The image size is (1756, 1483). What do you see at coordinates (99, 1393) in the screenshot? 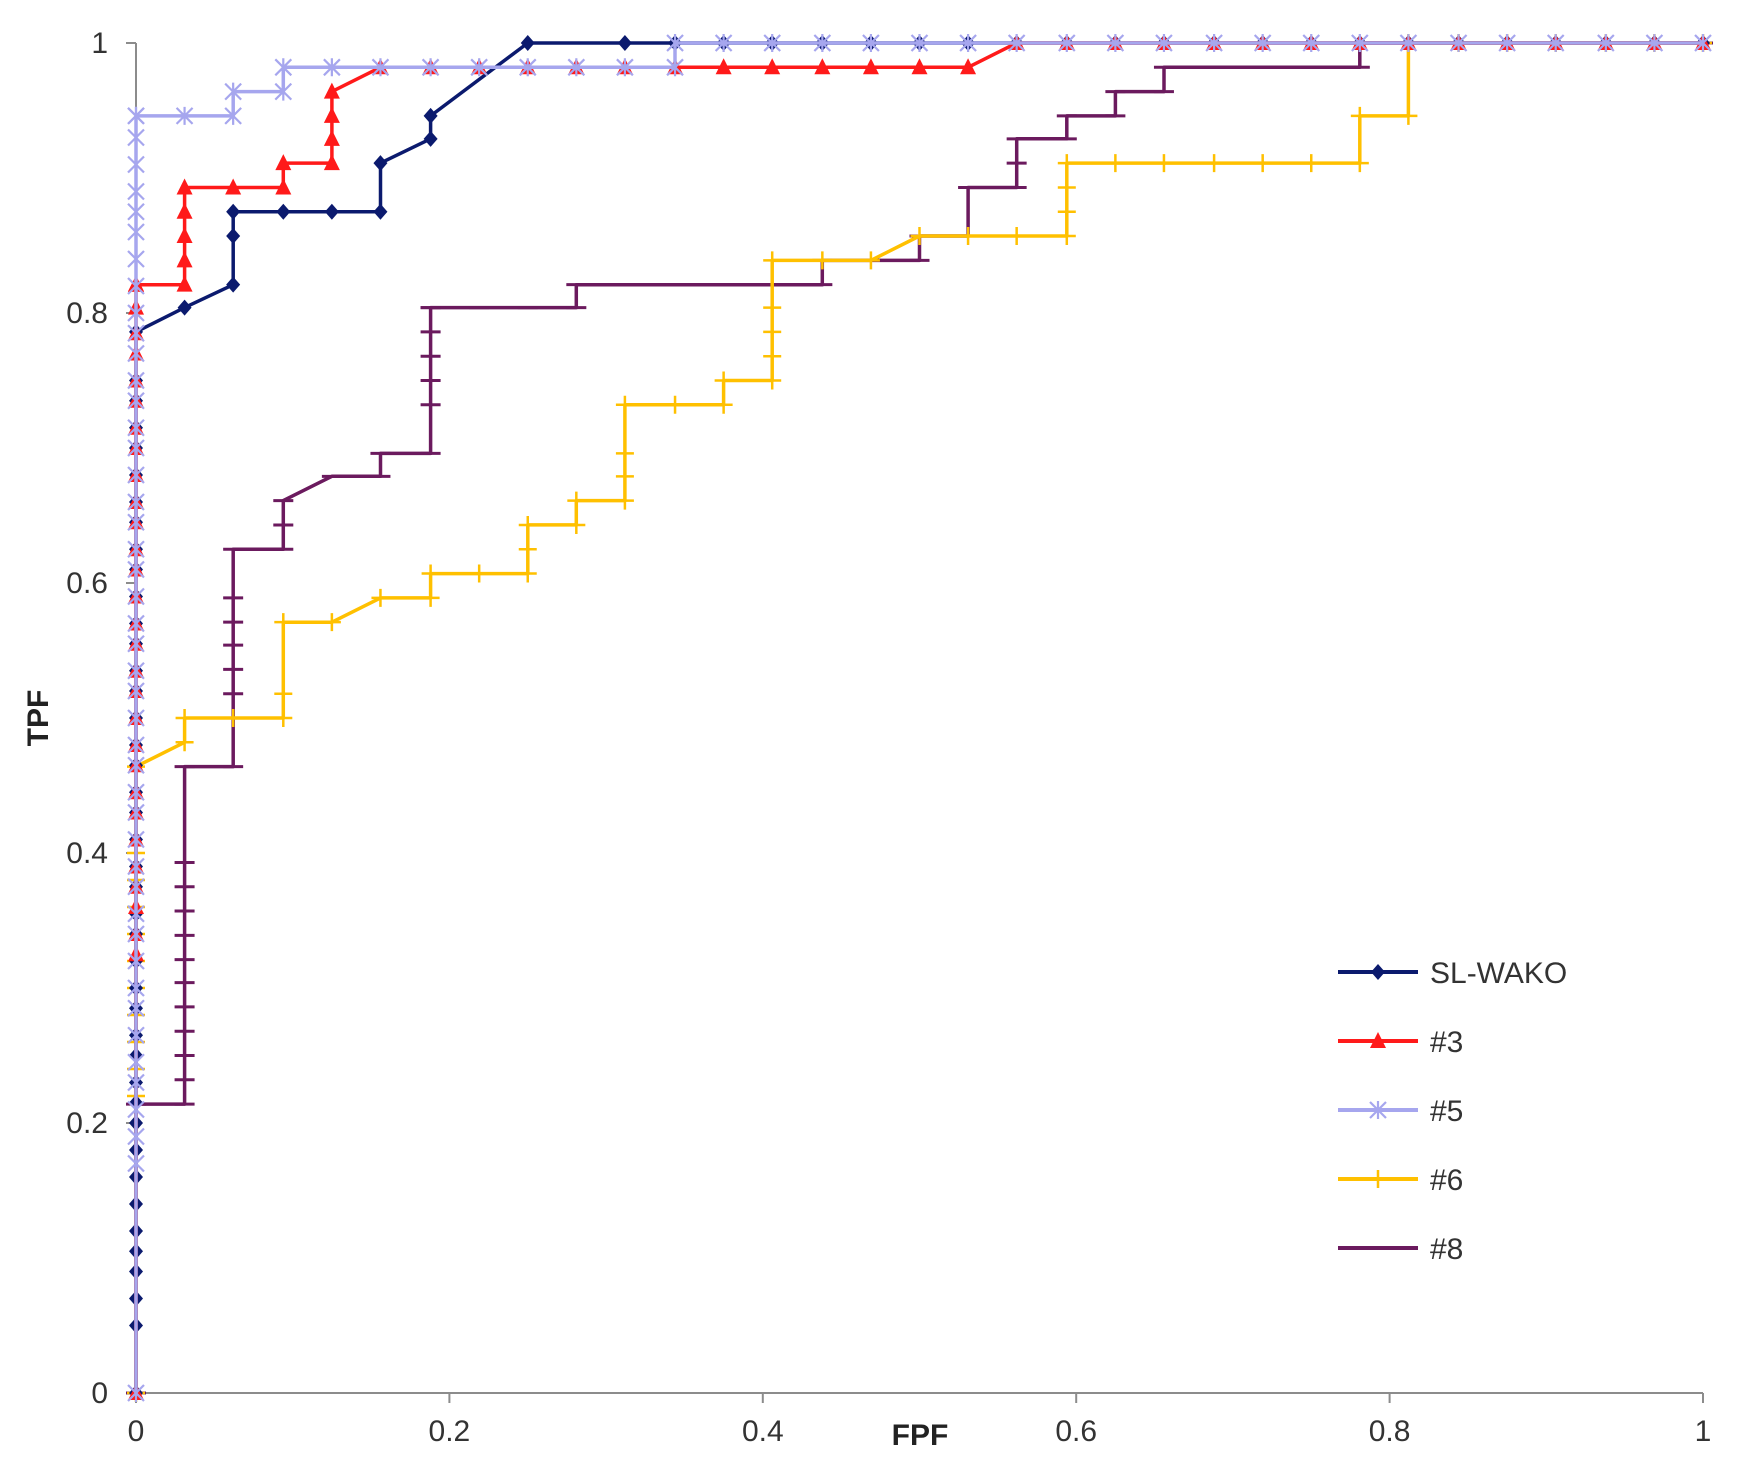
I see `y-tick-label: 0` at bounding box center [99, 1393].